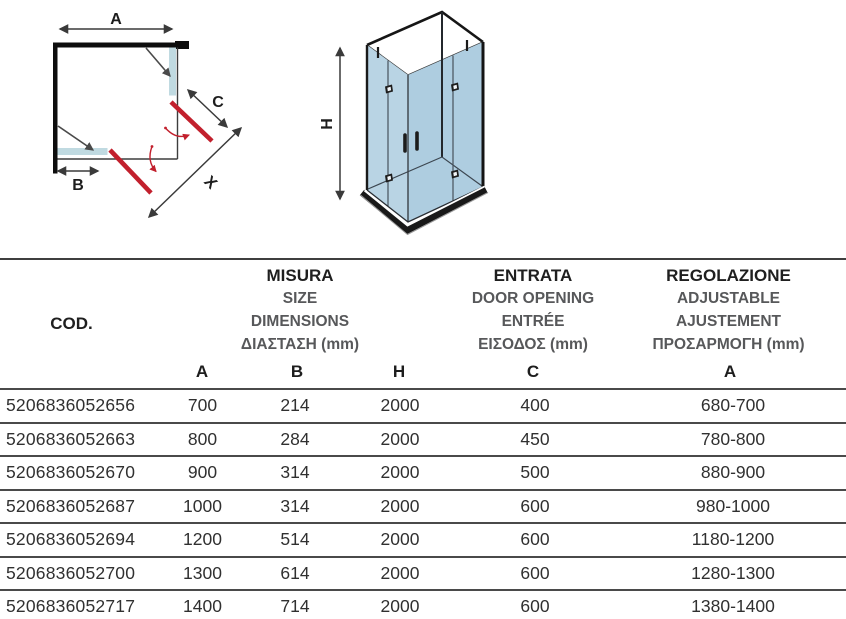 The width and height of the screenshot is (846, 619). I want to click on value-cell-adjust: 1180-1200, so click(733, 539).